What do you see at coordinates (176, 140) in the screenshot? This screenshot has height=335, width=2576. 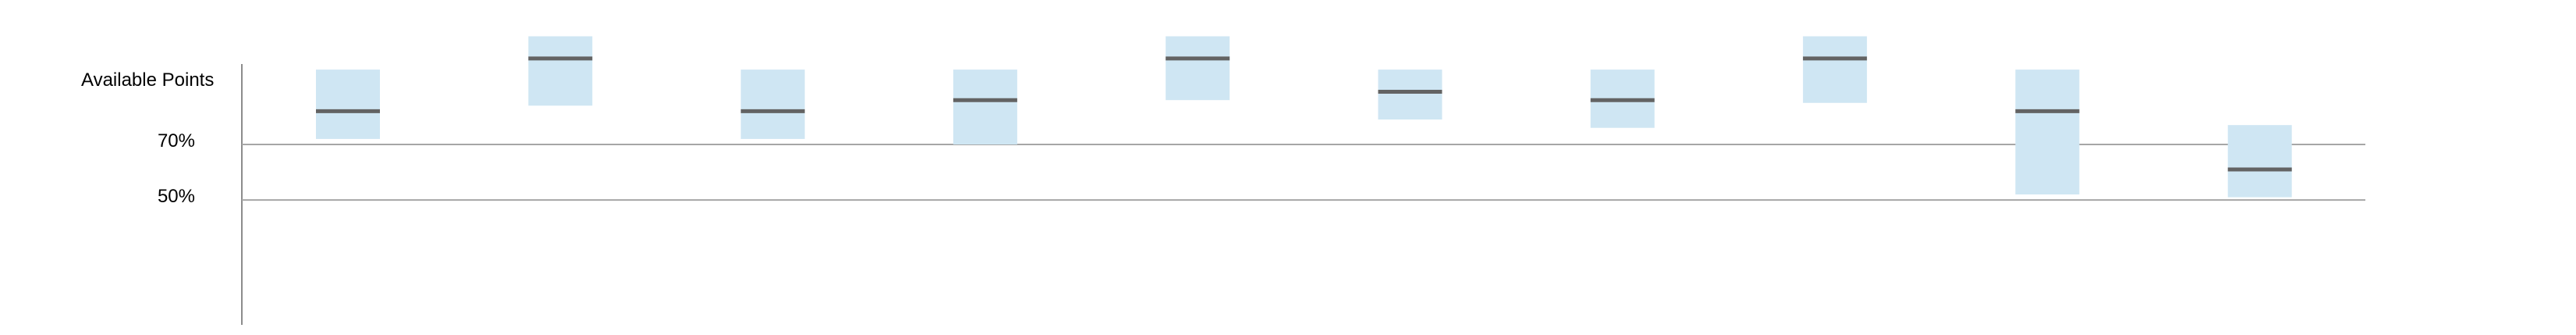 I see `reference-line-label-0: 70%` at bounding box center [176, 140].